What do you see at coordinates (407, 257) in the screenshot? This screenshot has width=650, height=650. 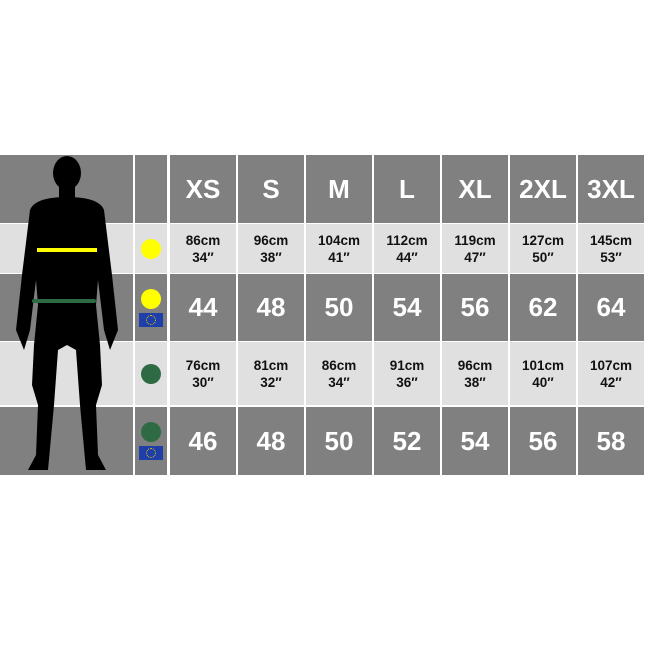 I see `inches-value: 44″` at bounding box center [407, 257].